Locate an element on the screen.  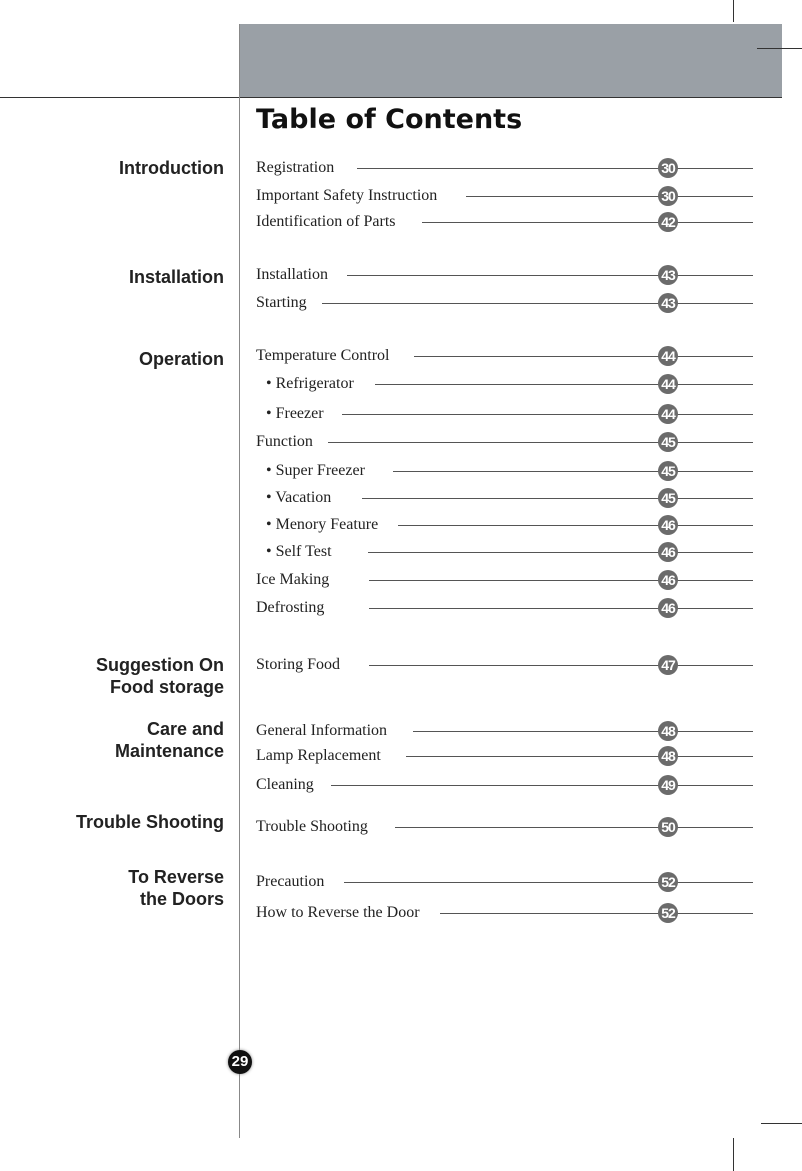
toc-entry: • Super Freezer 45 is located at coordinates (504, 471).